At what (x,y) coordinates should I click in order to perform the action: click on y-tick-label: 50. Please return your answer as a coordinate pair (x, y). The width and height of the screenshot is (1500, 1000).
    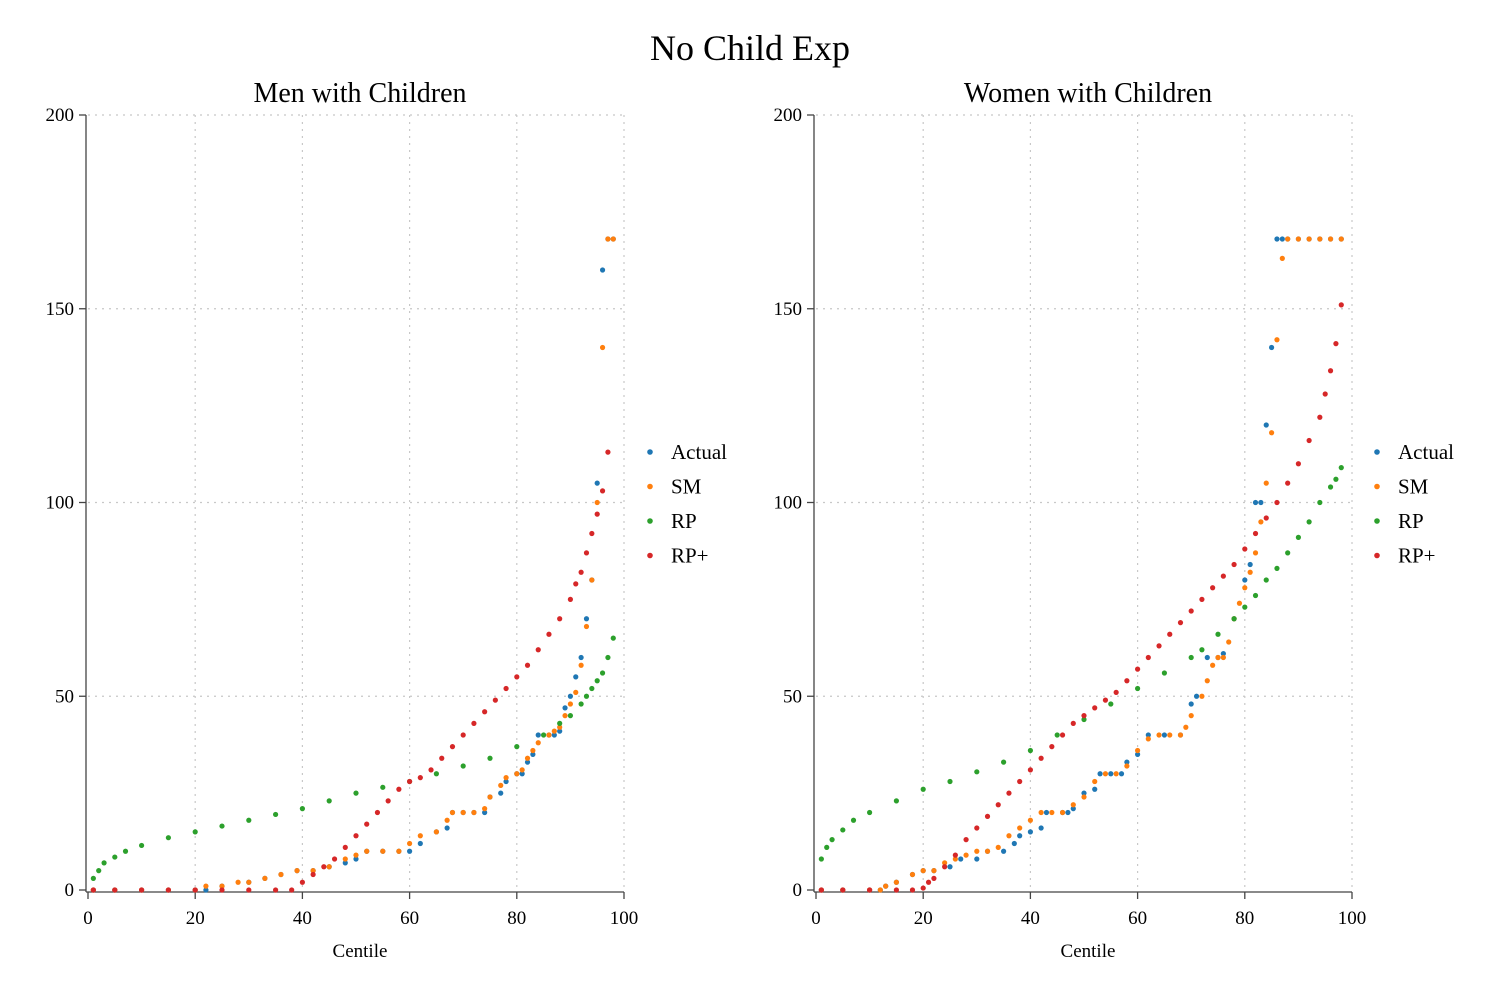
    Looking at the image, I should click on (792, 696).